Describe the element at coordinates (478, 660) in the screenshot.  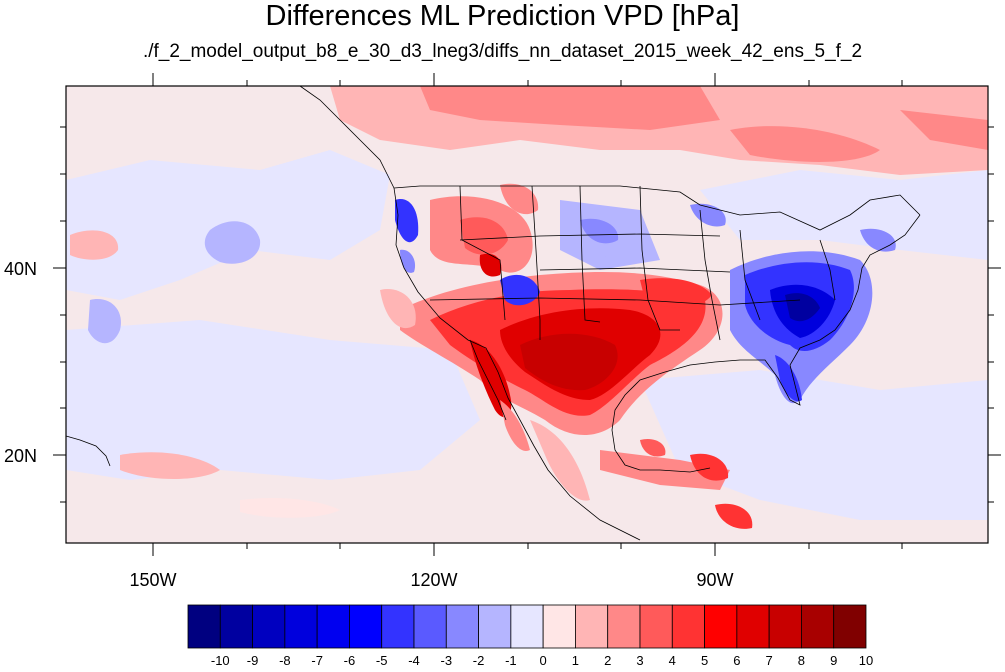
I see `colorbar-tick-label: -2` at that location.